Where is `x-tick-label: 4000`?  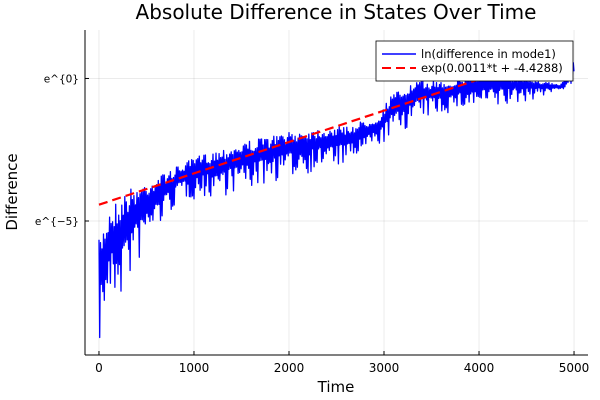 x-tick-label: 4000 is located at coordinates (479, 368).